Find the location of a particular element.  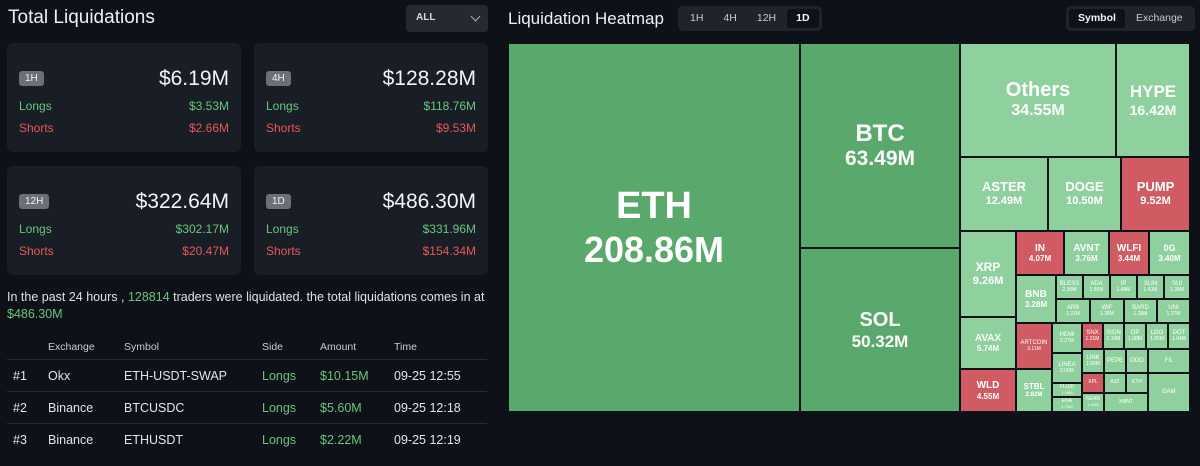

heatmap-tile: ARTCOIN 3.11M is located at coordinates (1034, 346).